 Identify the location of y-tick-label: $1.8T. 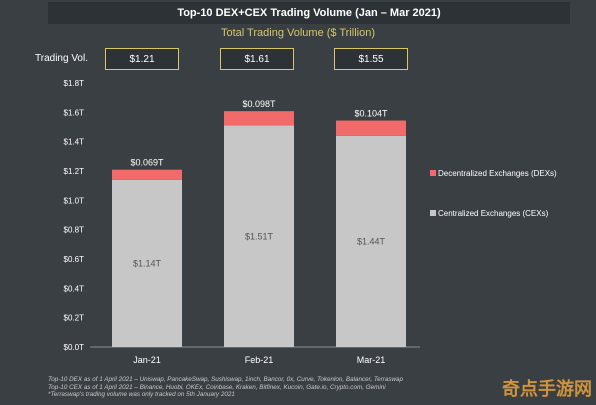
(74, 83).